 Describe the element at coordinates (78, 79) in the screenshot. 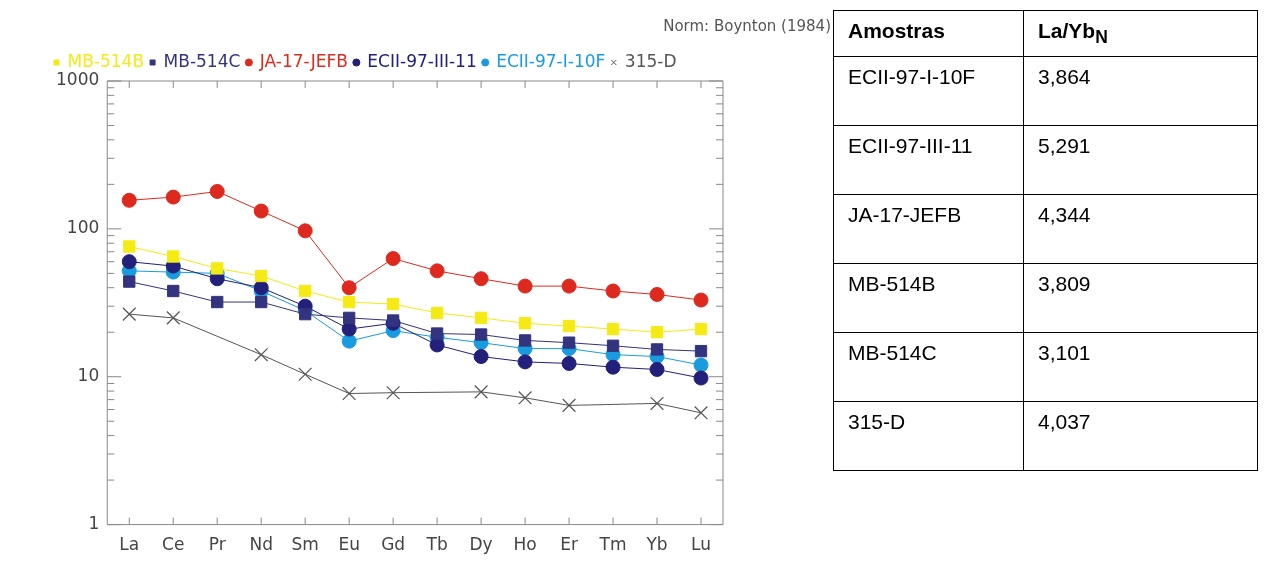

I see `y-tick-label: 1000` at that location.